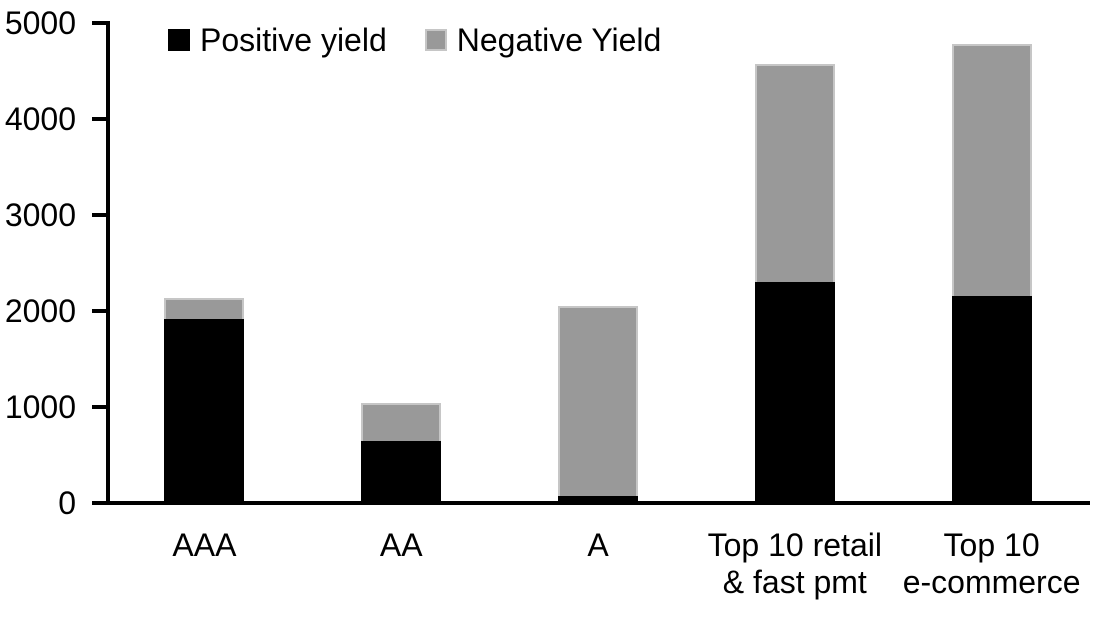 The image size is (1102, 618). I want to click on bar-top-10-e-commerce-positive, so click(991, 398).